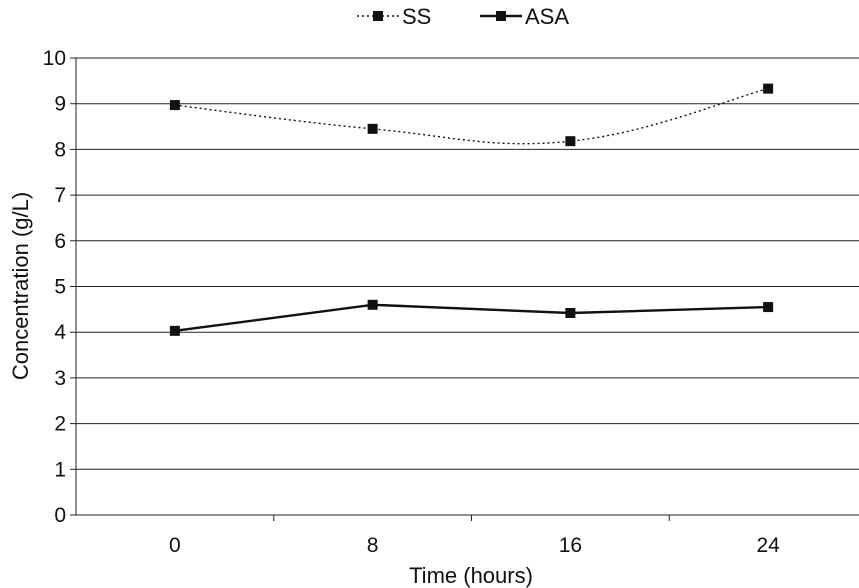  Describe the element at coordinates (547, 16) in the screenshot. I see `legend-label-asa: ASA` at that location.